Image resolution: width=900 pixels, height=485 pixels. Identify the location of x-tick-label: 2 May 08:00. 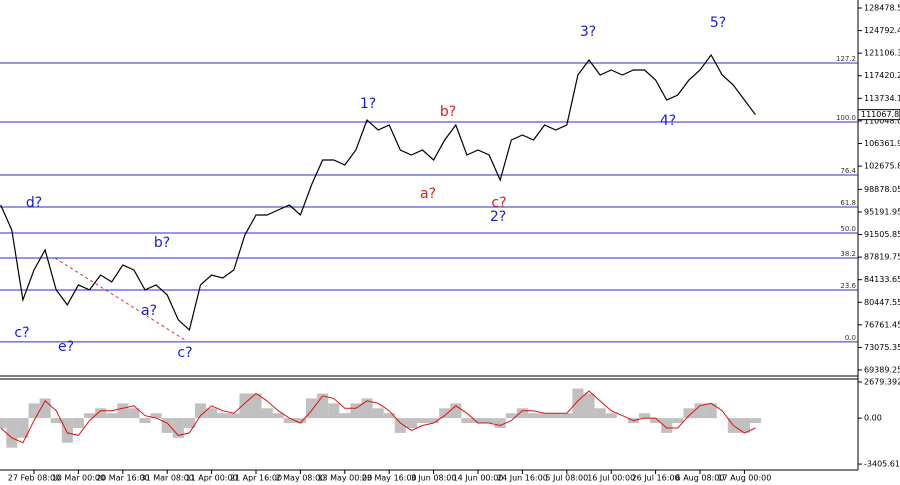
(301, 478).